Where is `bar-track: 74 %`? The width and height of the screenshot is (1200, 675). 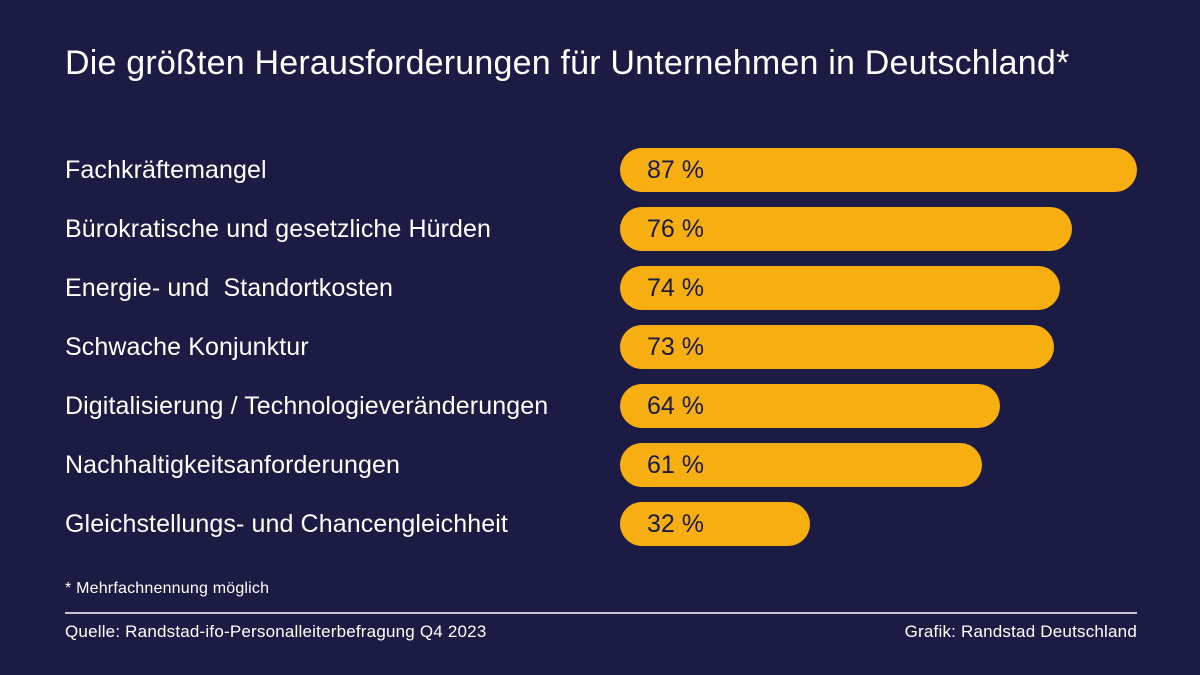
bar-track: 74 % is located at coordinates (878, 288).